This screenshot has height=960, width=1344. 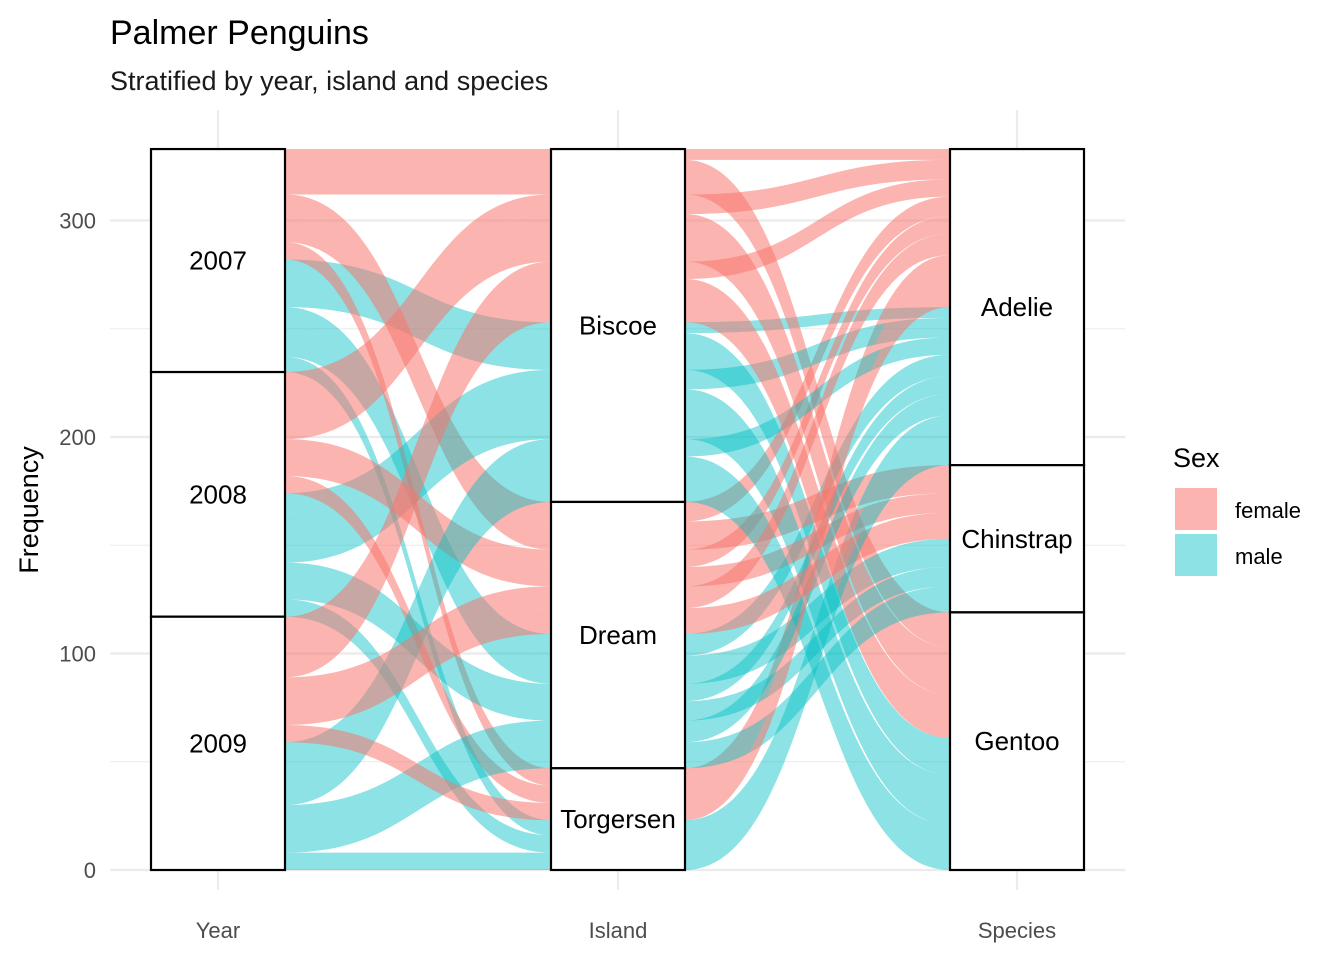 I want to click on x-axis-ticks: Year Island Species, so click(x=626, y=930).